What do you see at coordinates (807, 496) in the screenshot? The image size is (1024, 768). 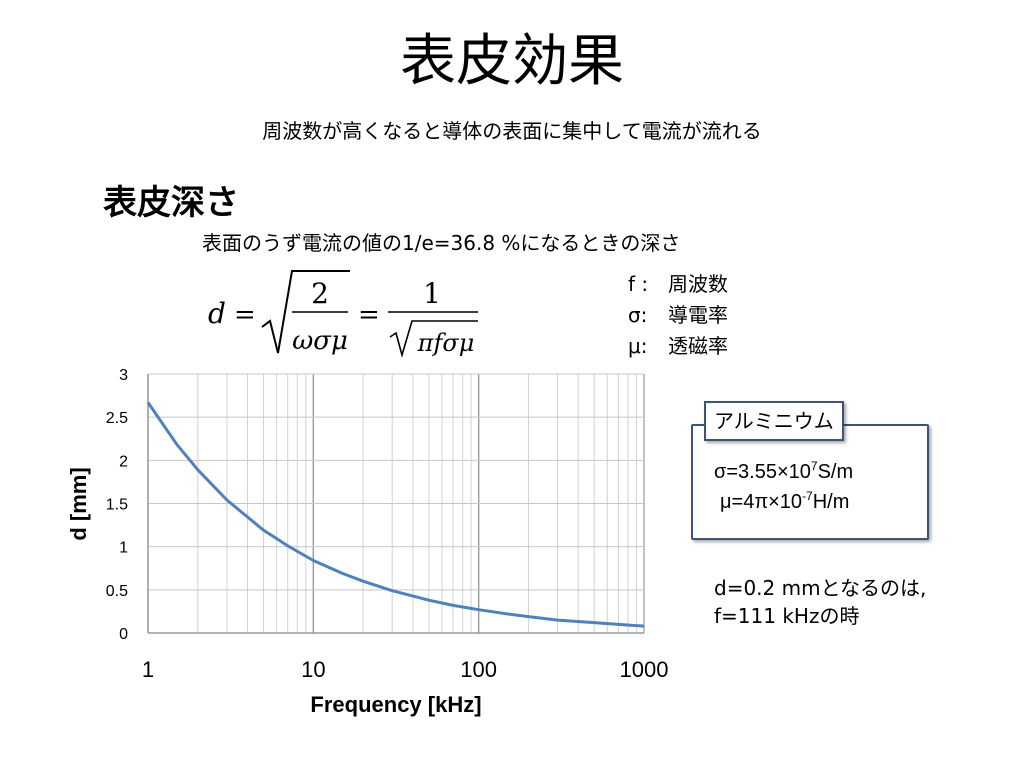 I see `permeability-exponent: -7` at bounding box center [807, 496].